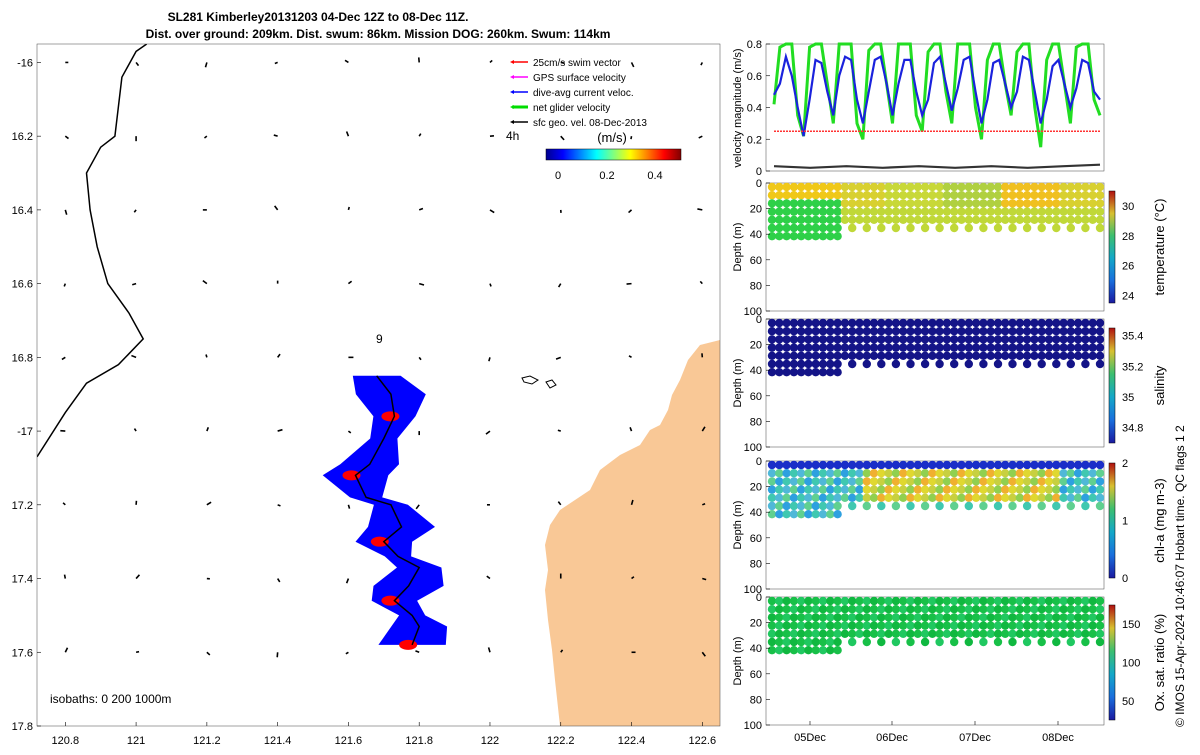  What do you see at coordinates (1128, 267) in the screenshot?
I see `section-colorbar-tick: 26` at bounding box center [1128, 267].